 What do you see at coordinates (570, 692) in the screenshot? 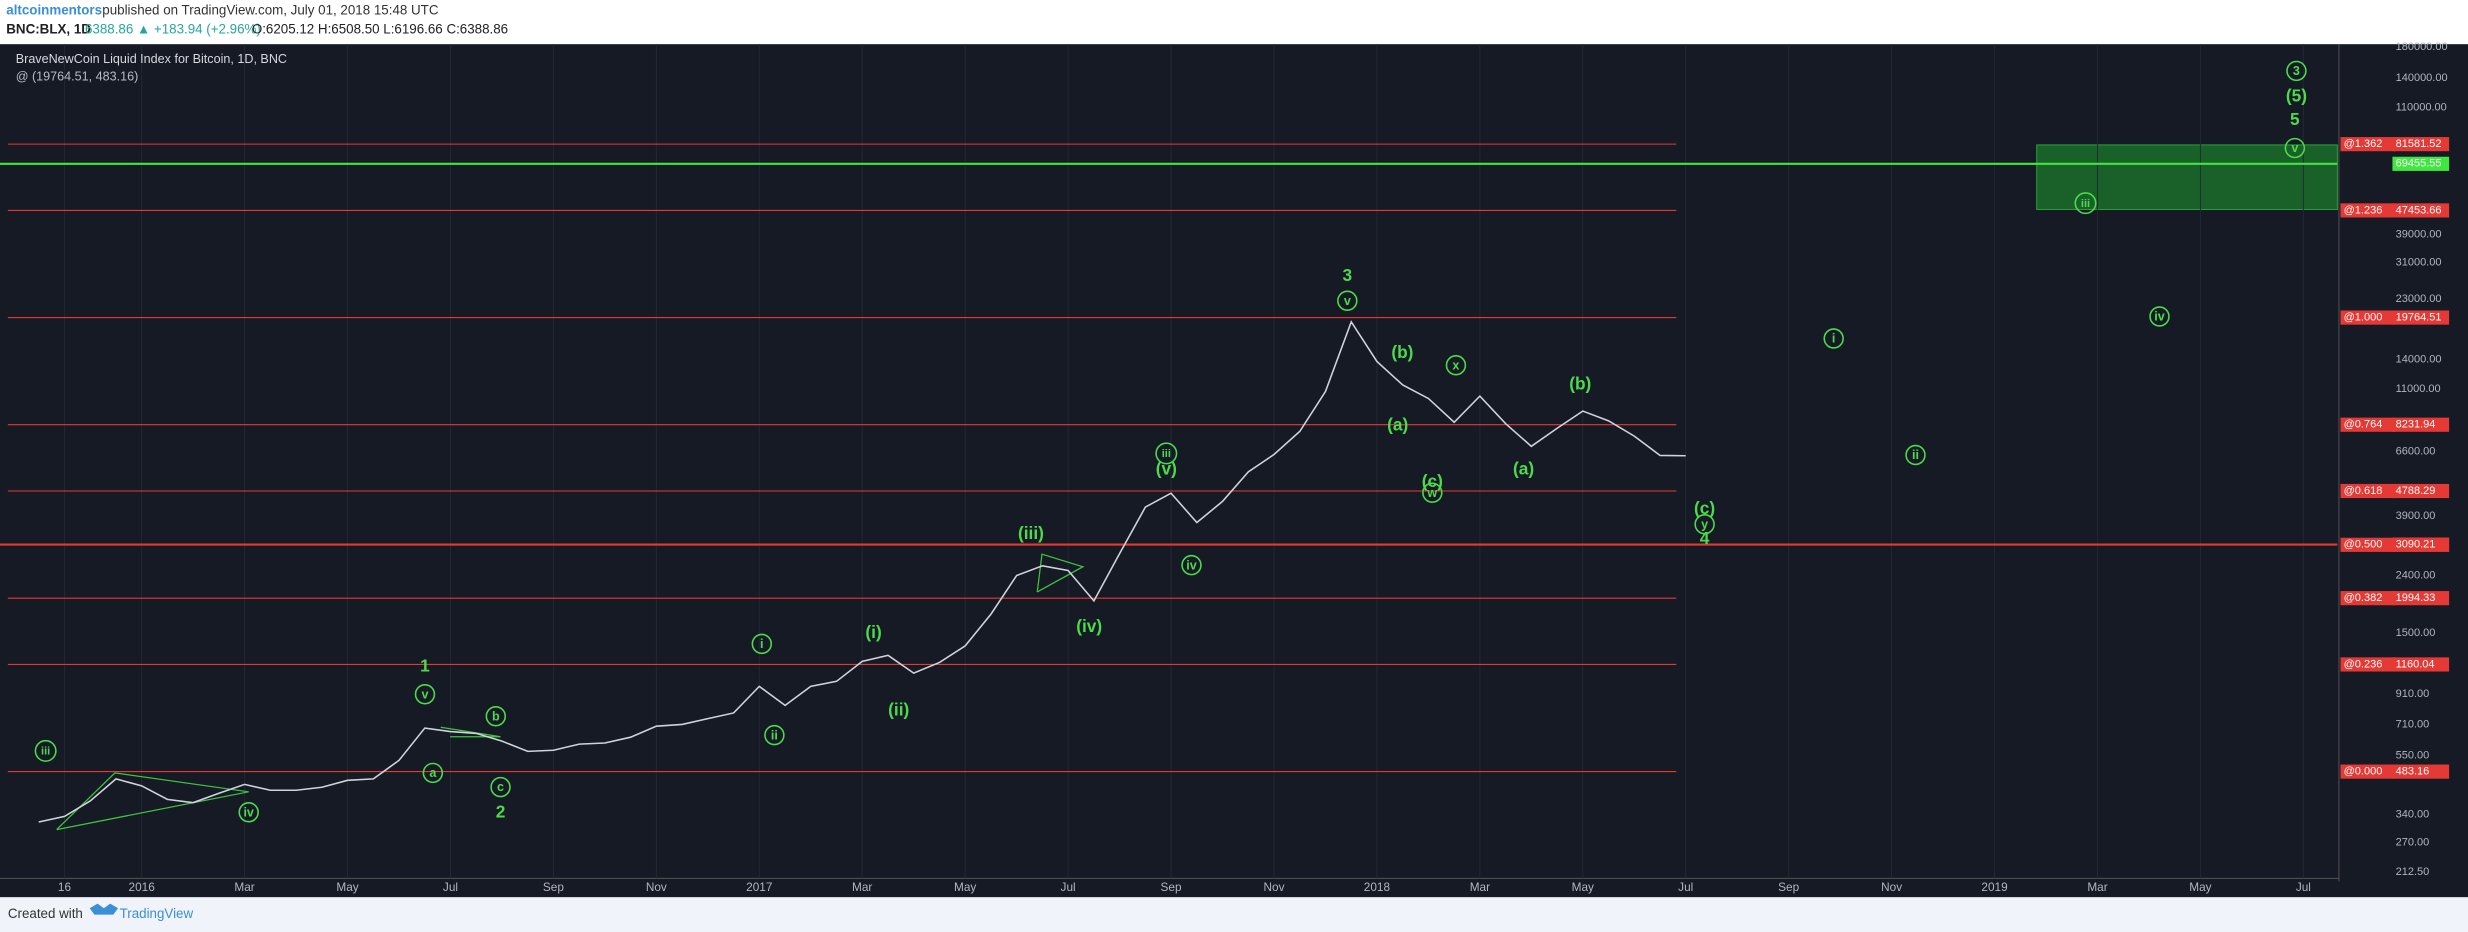
I see `triangles` at bounding box center [570, 692].